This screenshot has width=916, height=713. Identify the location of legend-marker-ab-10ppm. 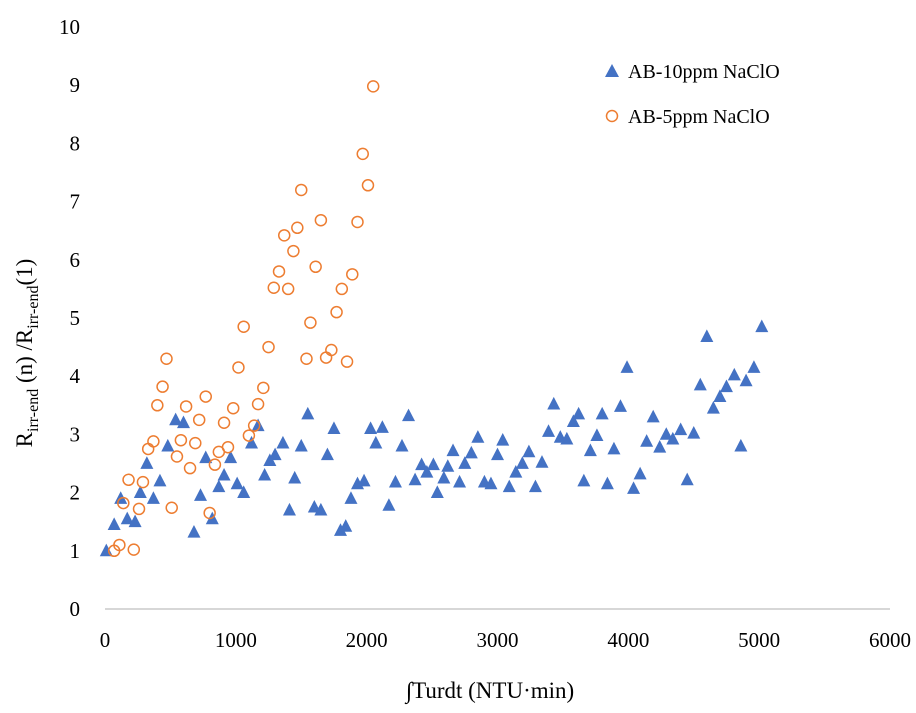
(612, 70).